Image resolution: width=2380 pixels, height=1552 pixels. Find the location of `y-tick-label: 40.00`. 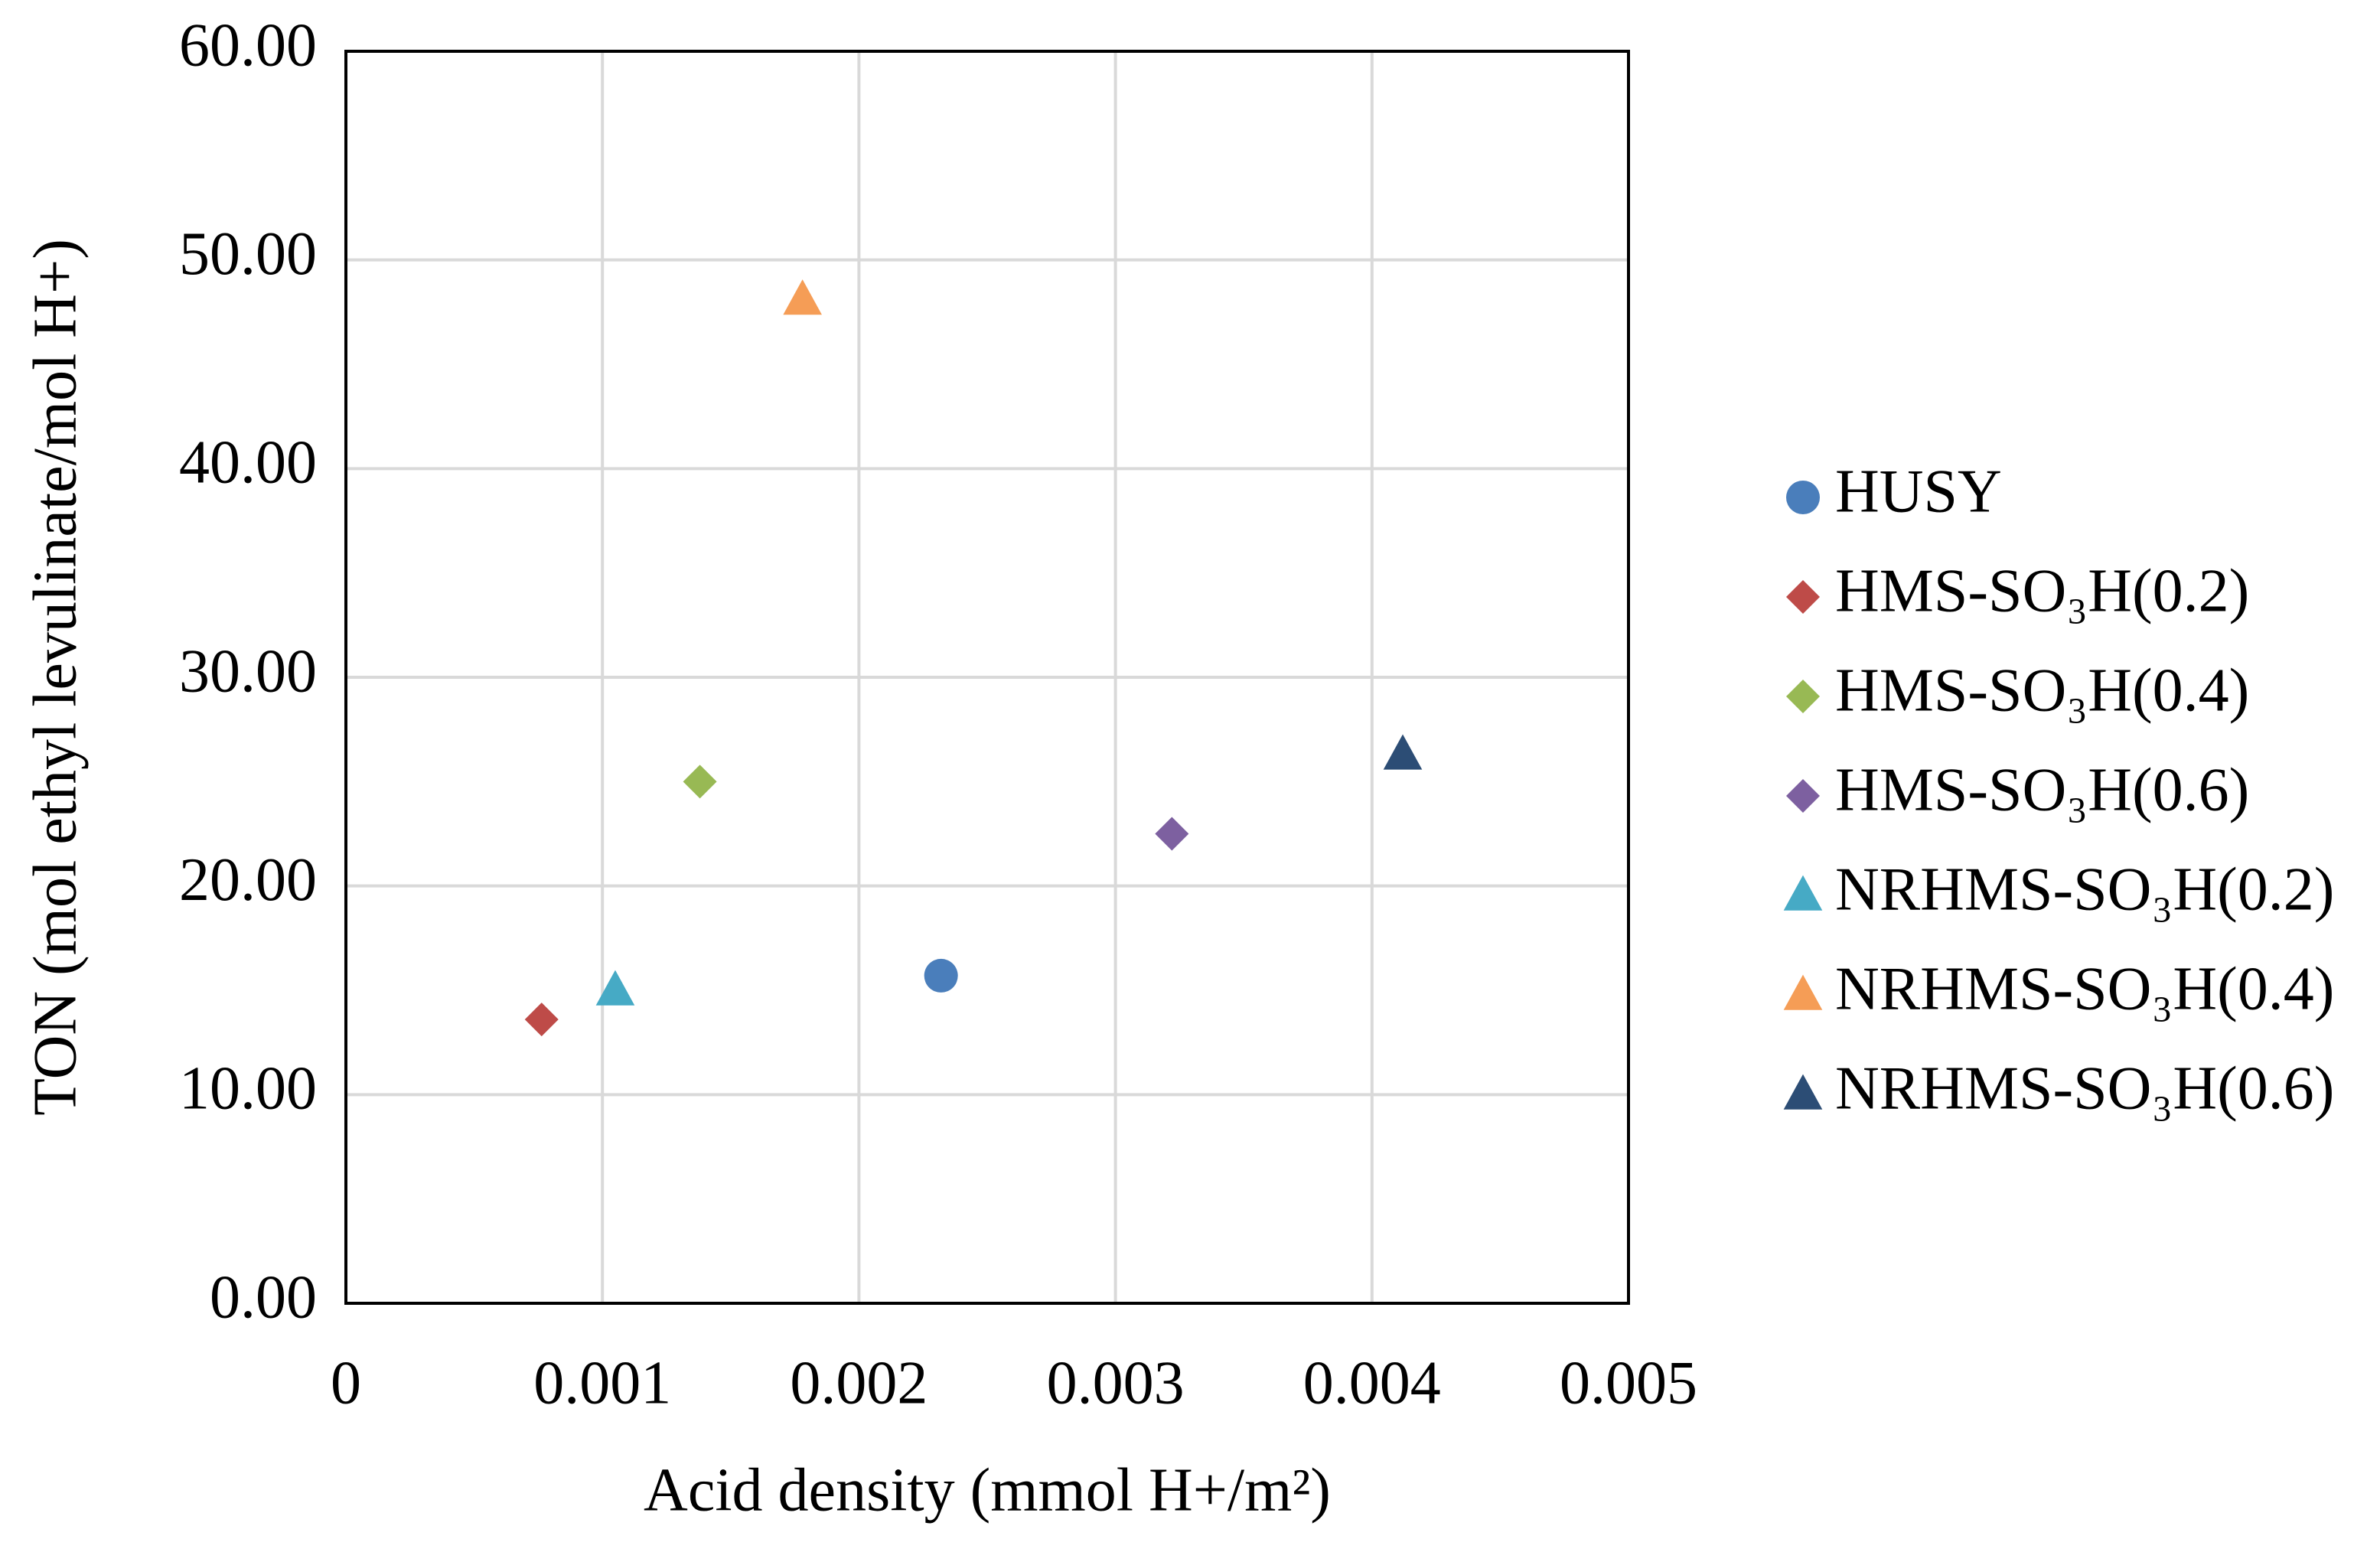

y-tick-label: 40.00 is located at coordinates (248, 463).